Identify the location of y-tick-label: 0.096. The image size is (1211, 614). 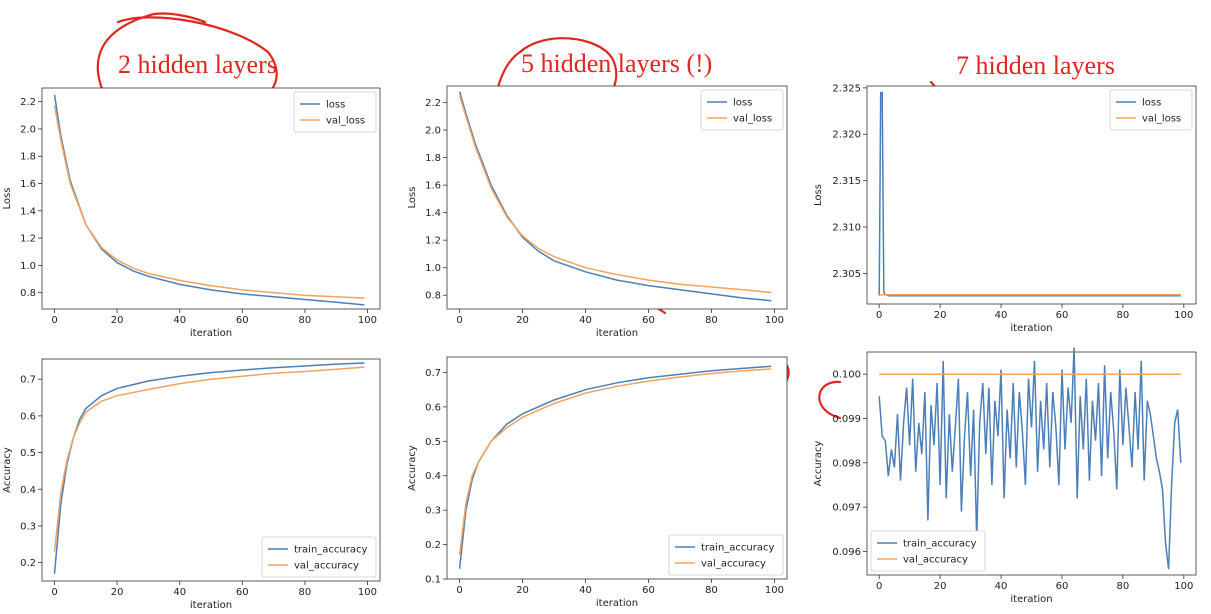
(846, 552).